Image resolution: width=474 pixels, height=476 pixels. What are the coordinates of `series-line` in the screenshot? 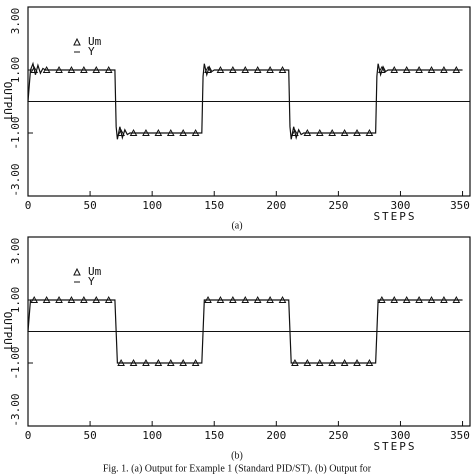 It's located at (245, 331).